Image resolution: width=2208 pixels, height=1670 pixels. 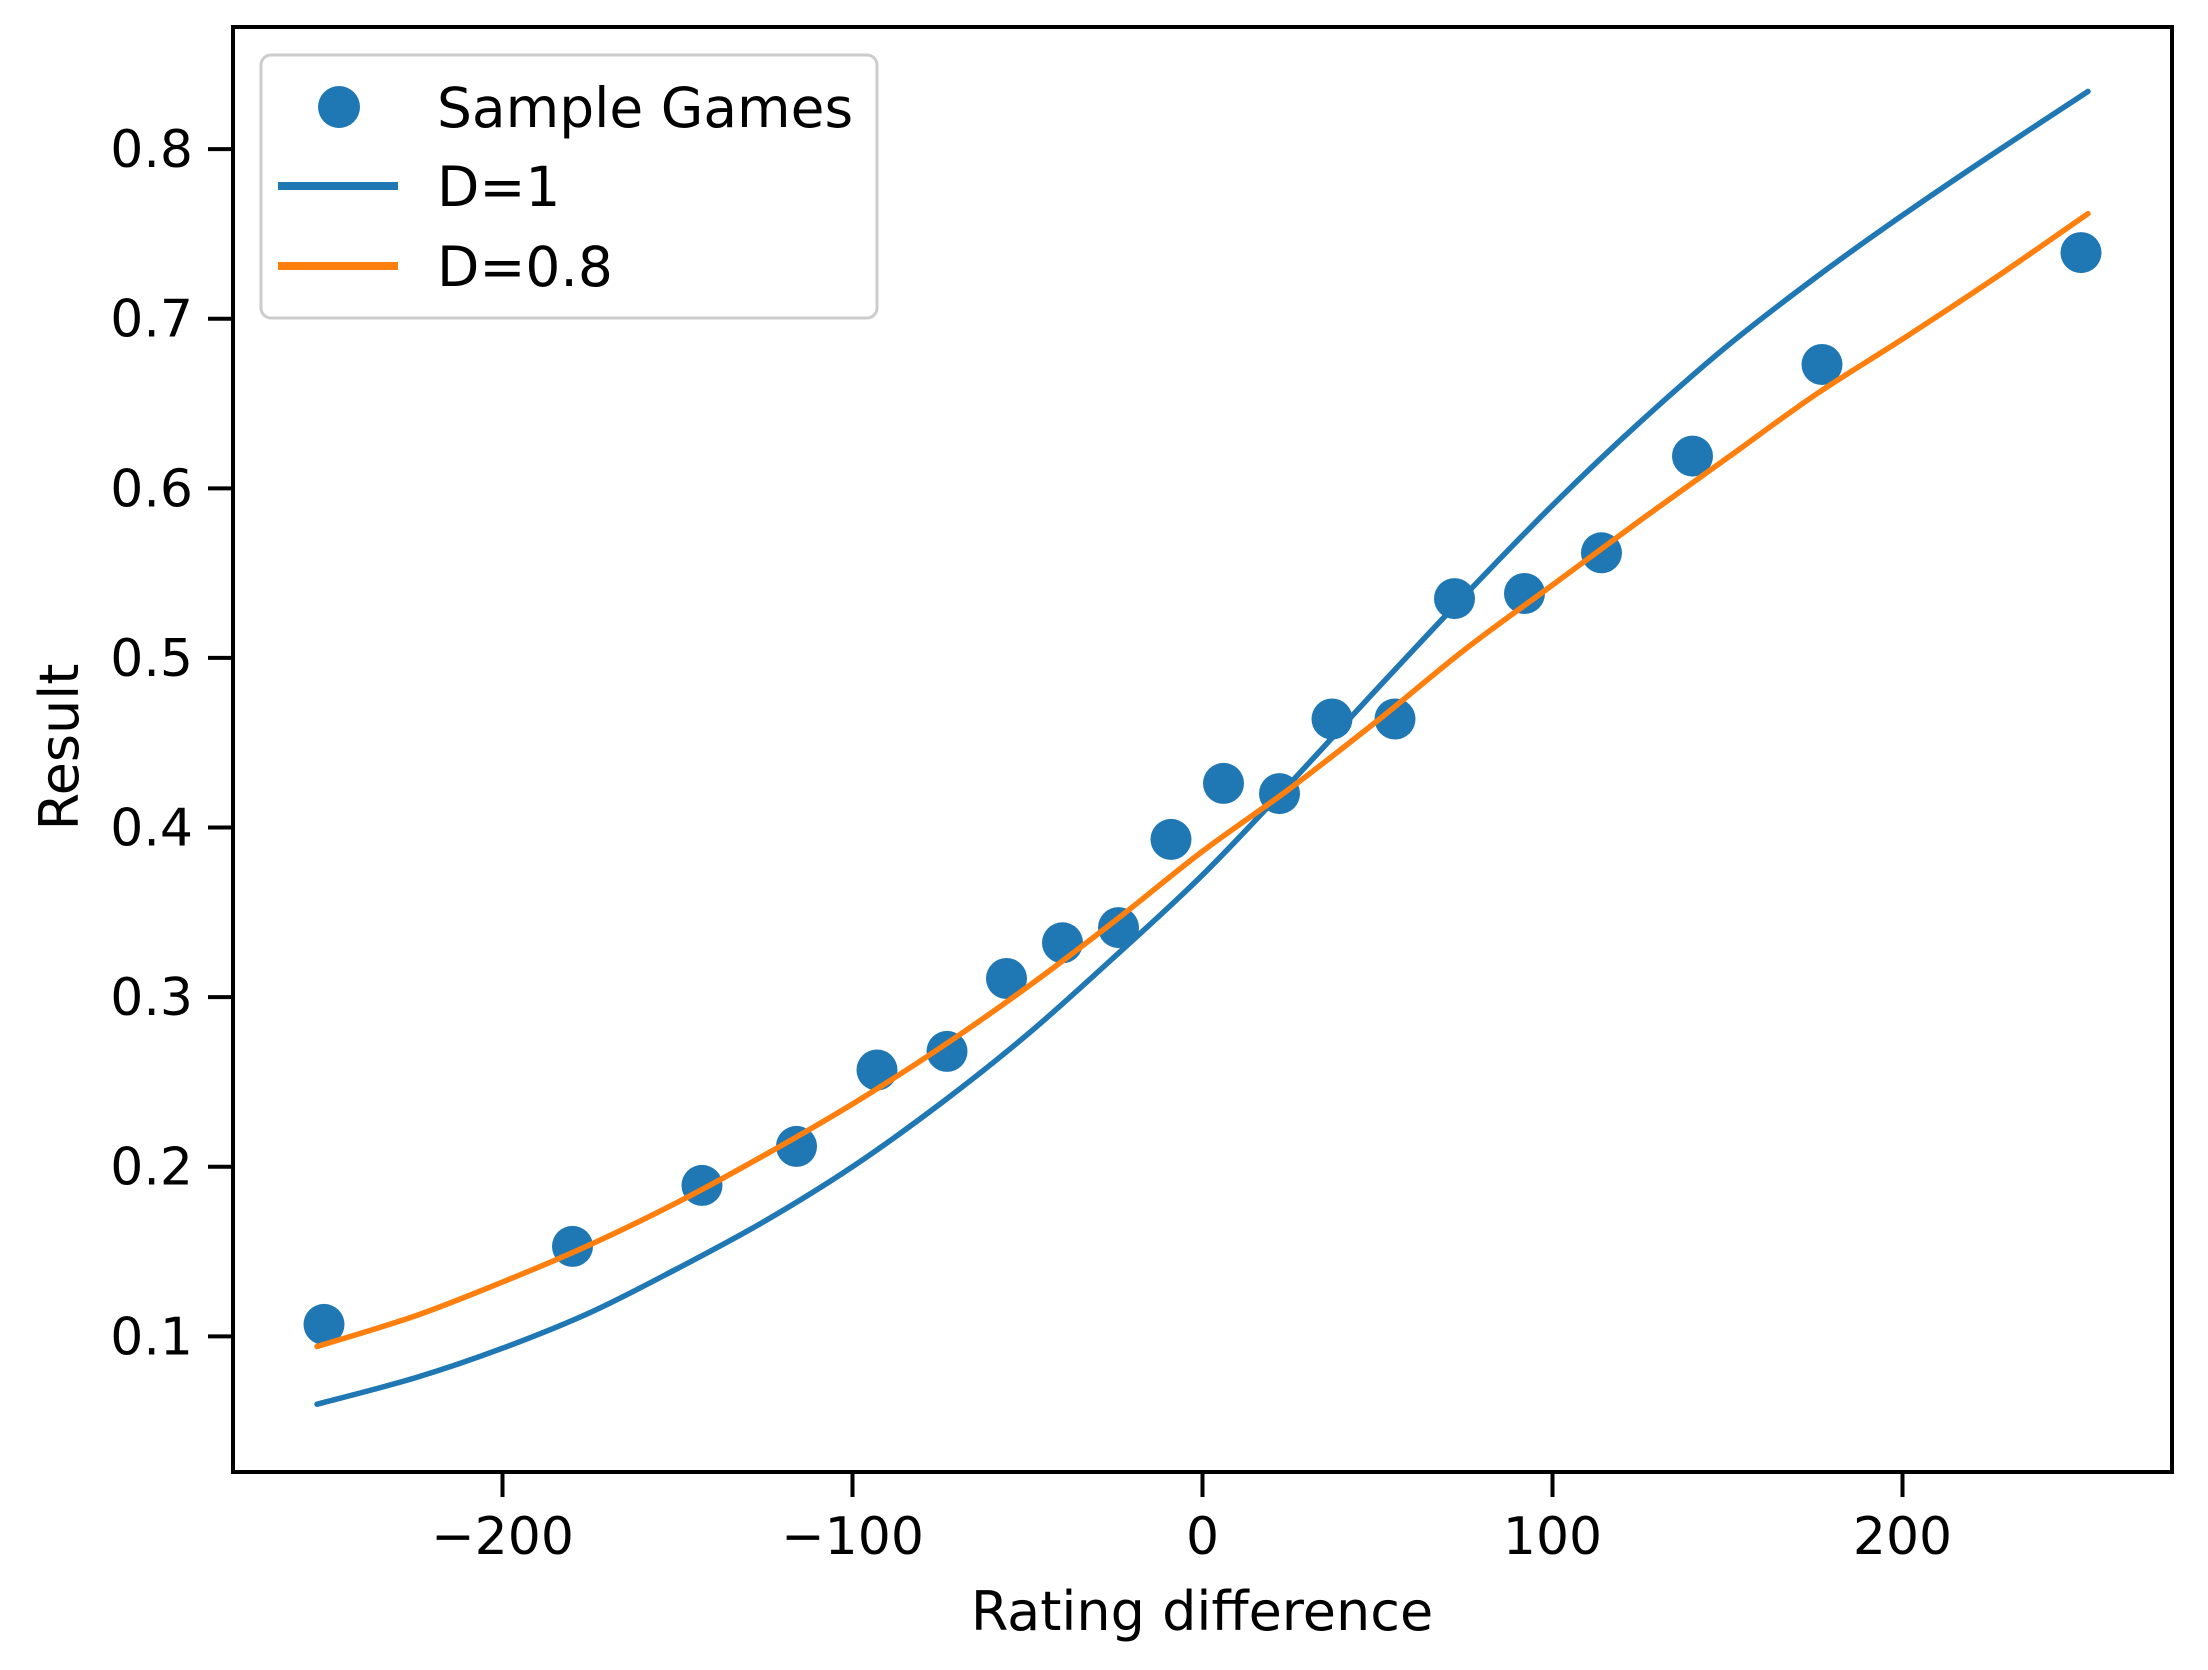 What do you see at coordinates (151, 1168) in the screenshot?
I see `y-tick-label: 0.2` at bounding box center [151, 1168].